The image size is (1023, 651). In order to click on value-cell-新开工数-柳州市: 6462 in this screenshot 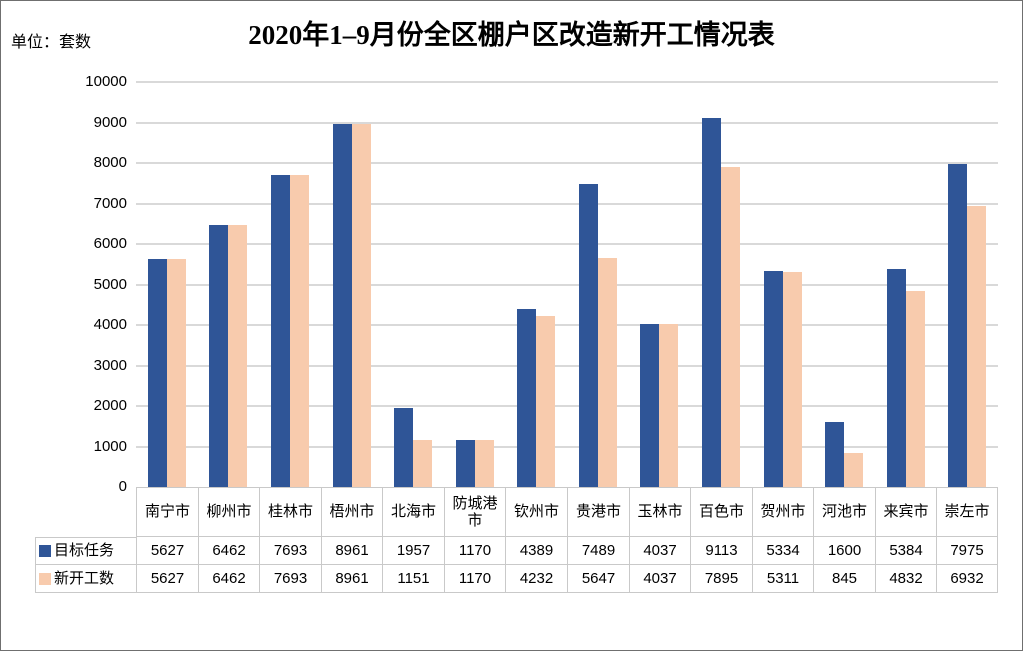, I will do `click(228, 579)`.